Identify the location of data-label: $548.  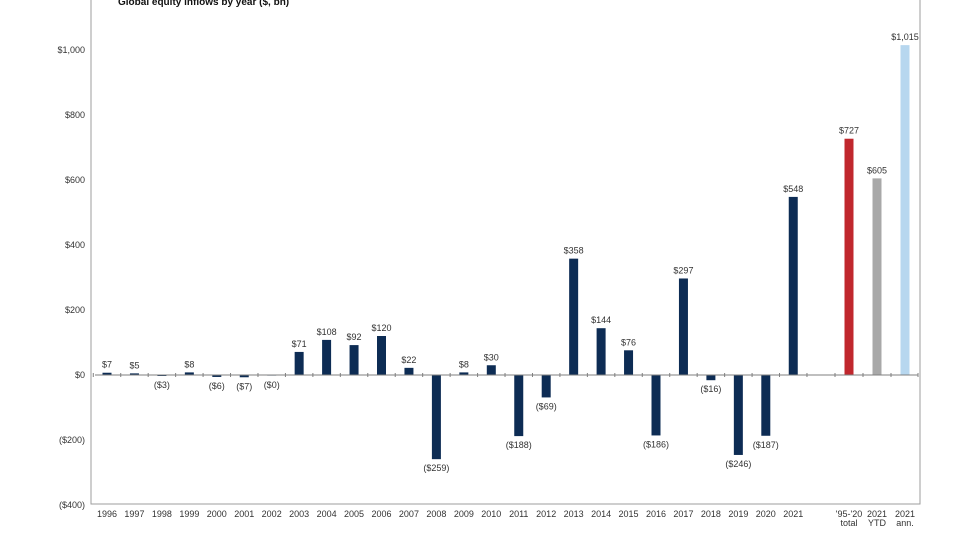
(793, 189).